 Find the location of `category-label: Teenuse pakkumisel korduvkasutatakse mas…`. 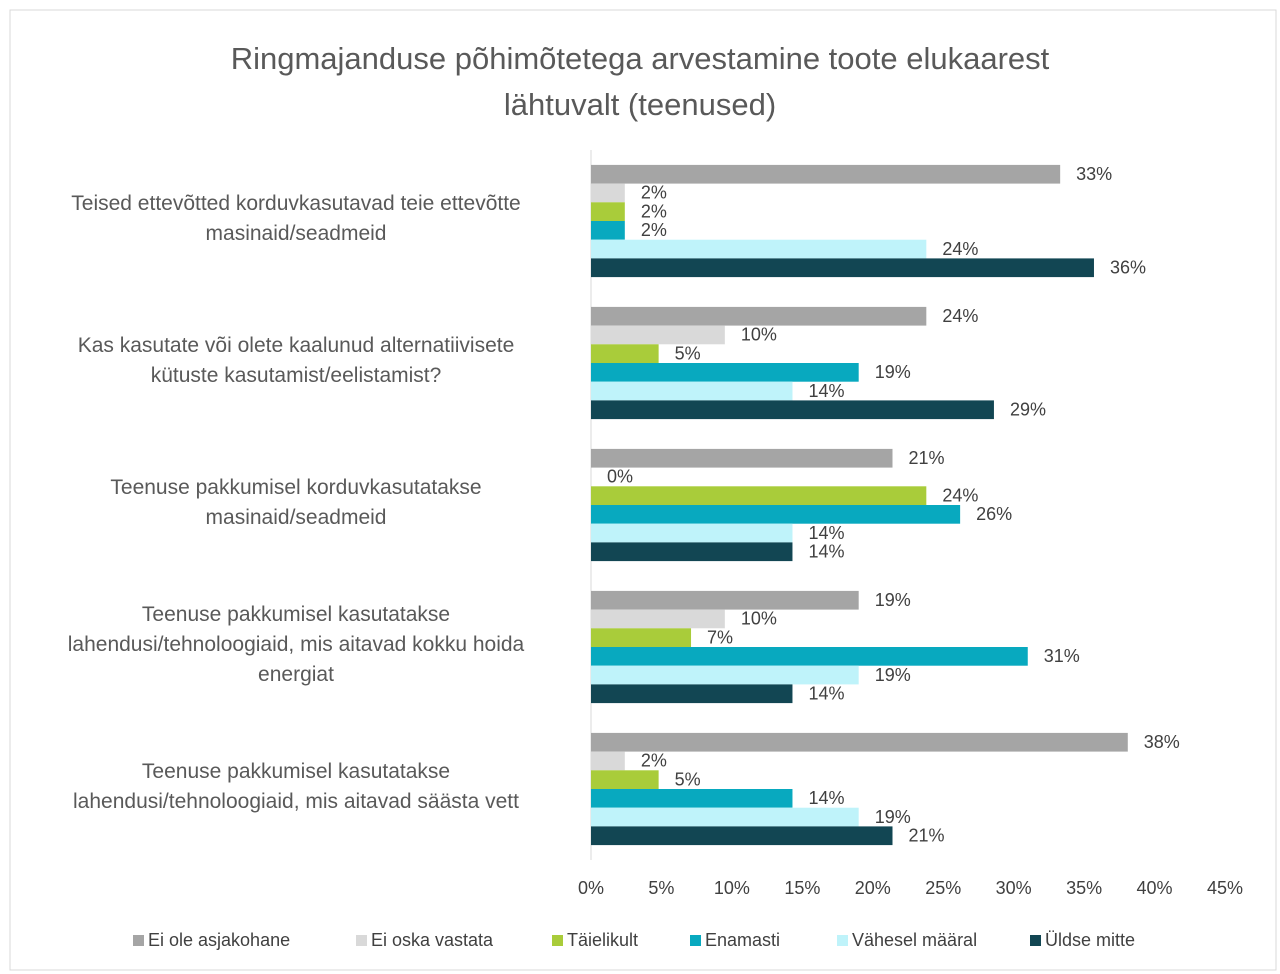

category-label: Teenuse pakkumisel korduvkasutatakse mas… is located at coordinates (296, 502).